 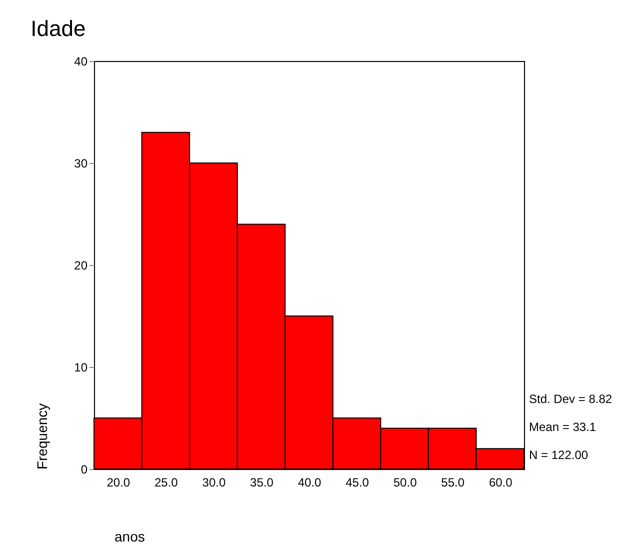 I want to click on text: Mean = 33.1, so click(x=562, y=427).